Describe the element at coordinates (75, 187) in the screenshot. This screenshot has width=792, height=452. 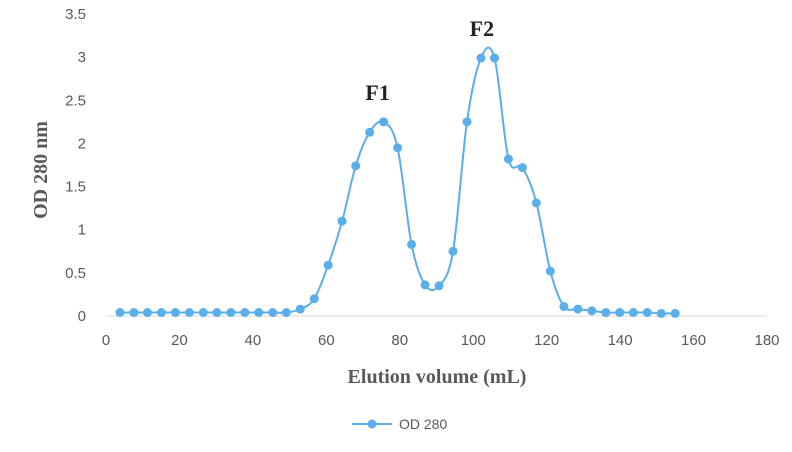
I see `y-tick-label: 1.5` at that location.